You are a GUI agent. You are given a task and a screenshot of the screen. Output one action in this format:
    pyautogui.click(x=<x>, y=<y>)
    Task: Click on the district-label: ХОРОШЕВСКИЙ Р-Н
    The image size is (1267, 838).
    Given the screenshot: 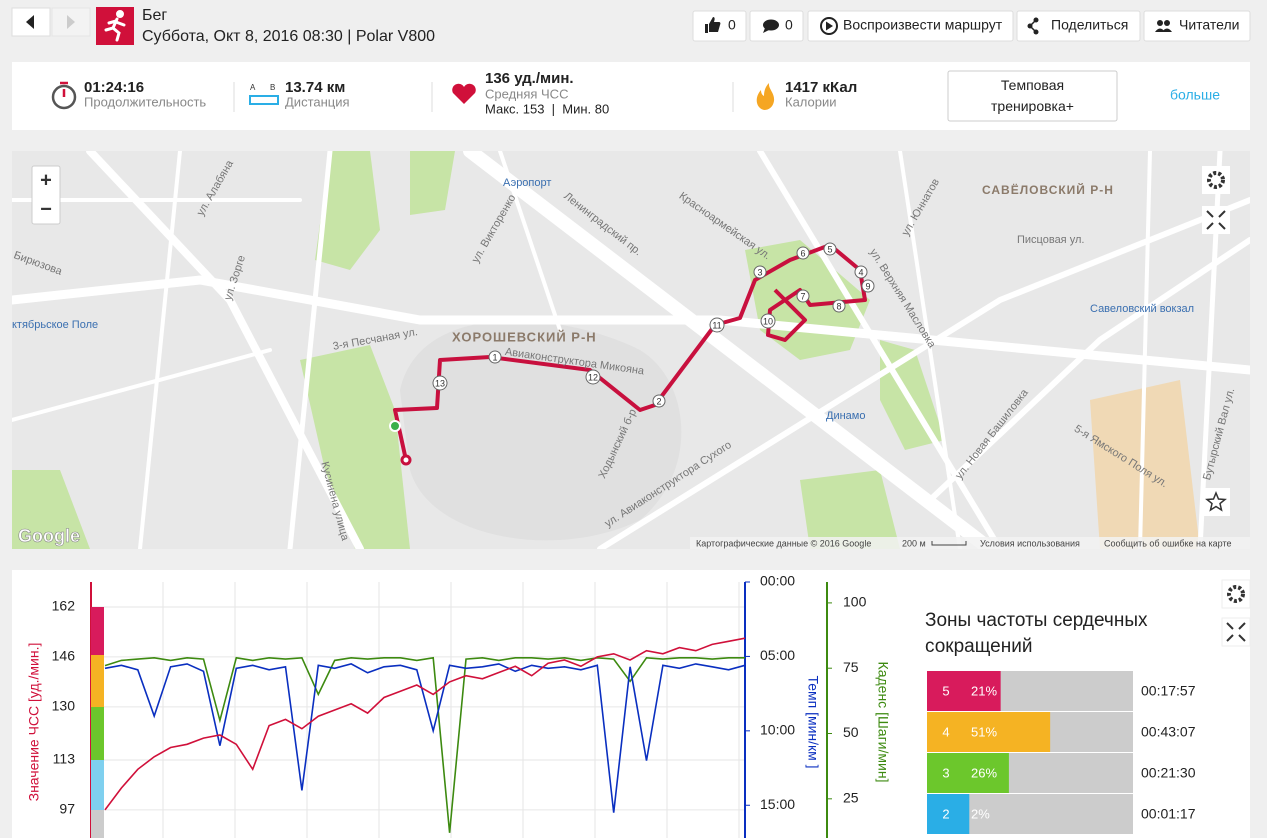 What is the action you would take?
    pyautogui.click(x=524, y=336)
    